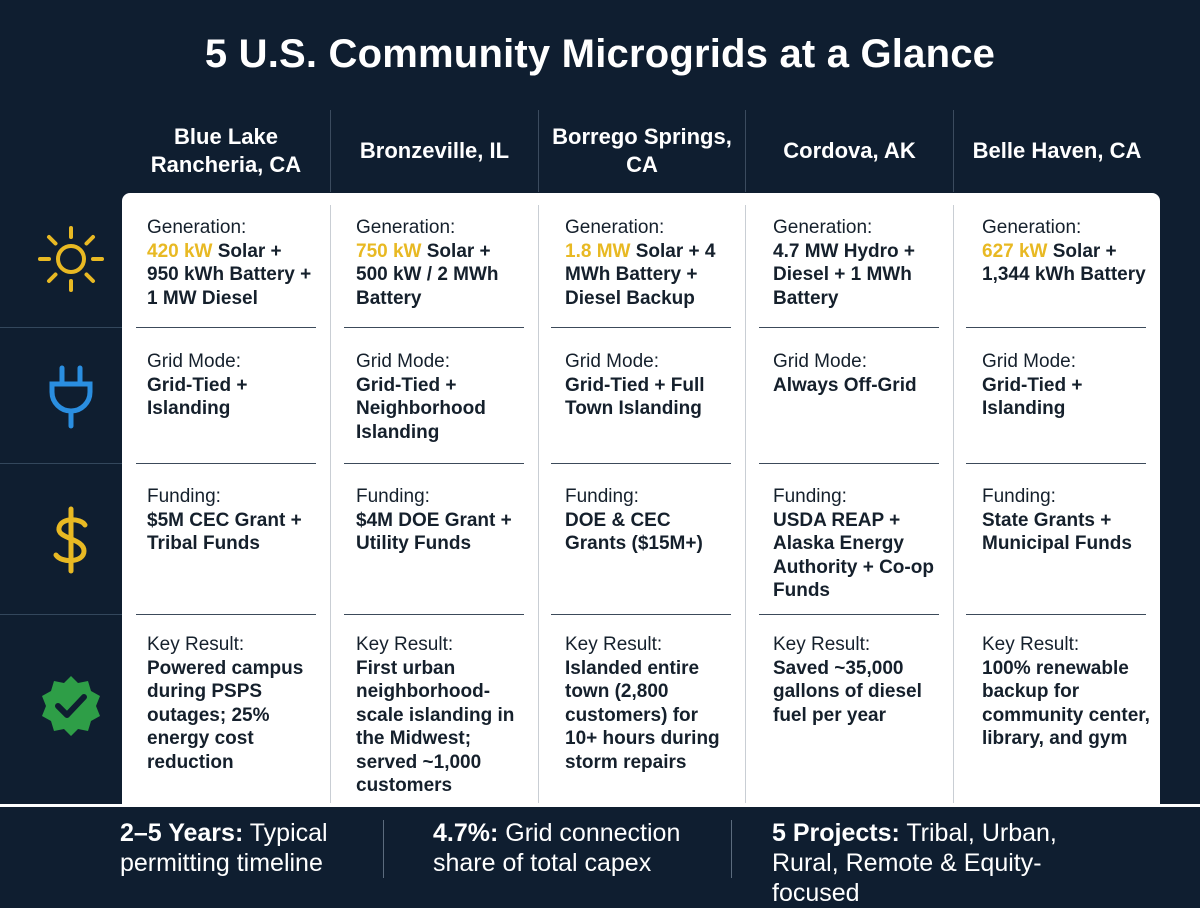  I want to click on generation-highlight: 1.8 MW, so click(598, 251).